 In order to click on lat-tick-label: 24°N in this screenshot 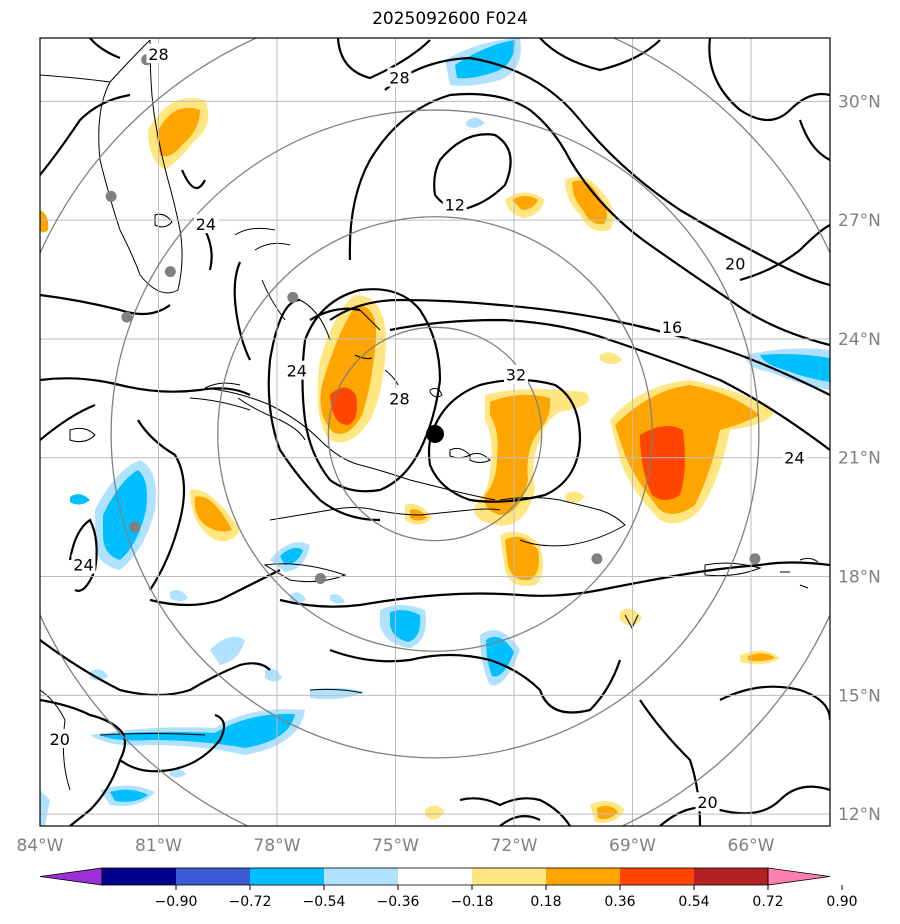, I will do `click(859, 340)`.